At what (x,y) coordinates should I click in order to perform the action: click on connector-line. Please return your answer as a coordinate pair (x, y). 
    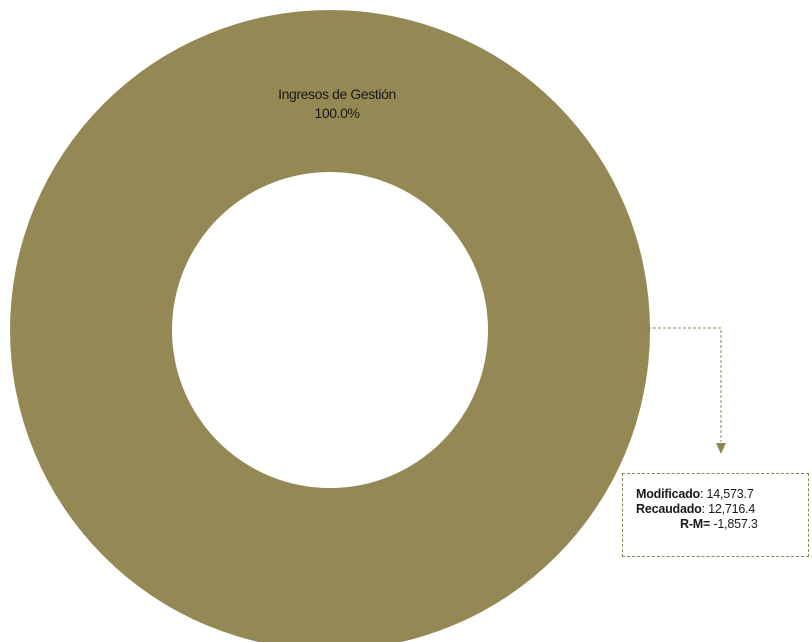
    Looking at the image, I should click on (685, 384).